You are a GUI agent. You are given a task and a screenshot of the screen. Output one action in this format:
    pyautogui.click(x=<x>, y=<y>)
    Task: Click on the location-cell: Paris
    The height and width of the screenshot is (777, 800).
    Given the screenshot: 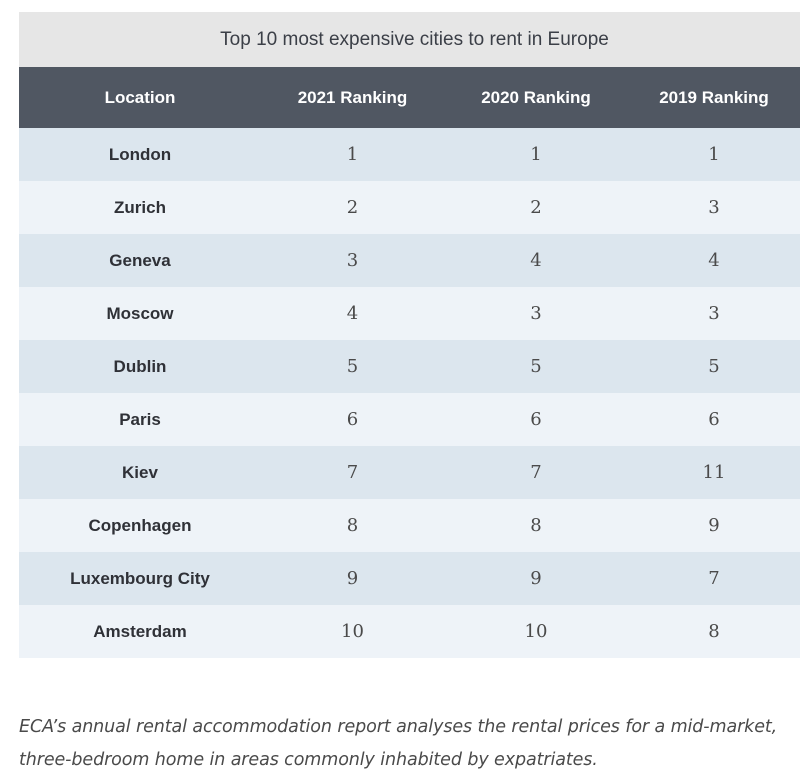 What is the action you would take?
    pyautogui.click(x=140, y=419)
    